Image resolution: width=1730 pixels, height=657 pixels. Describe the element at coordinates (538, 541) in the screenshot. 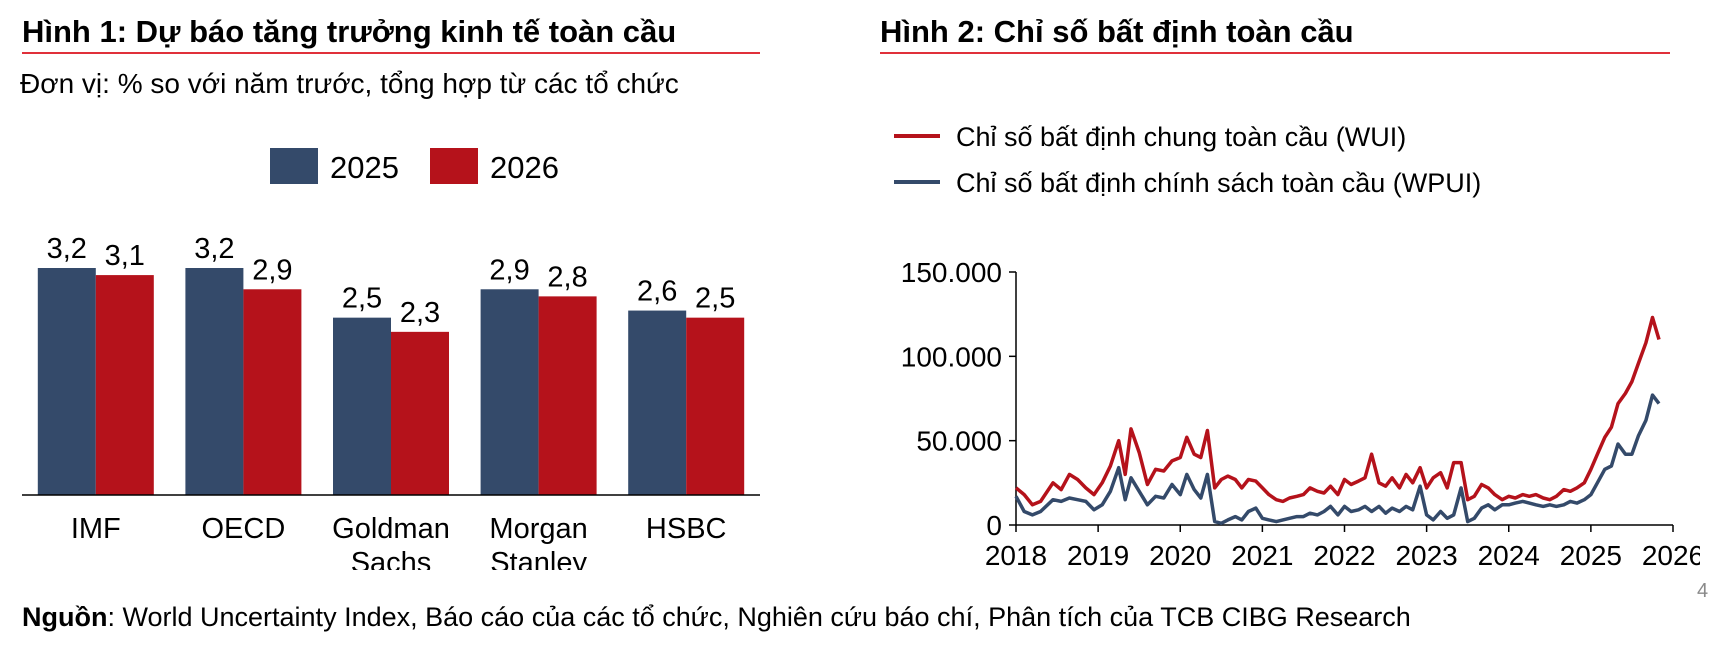

I see `category-label-3: Morgan Stanley` at that location.